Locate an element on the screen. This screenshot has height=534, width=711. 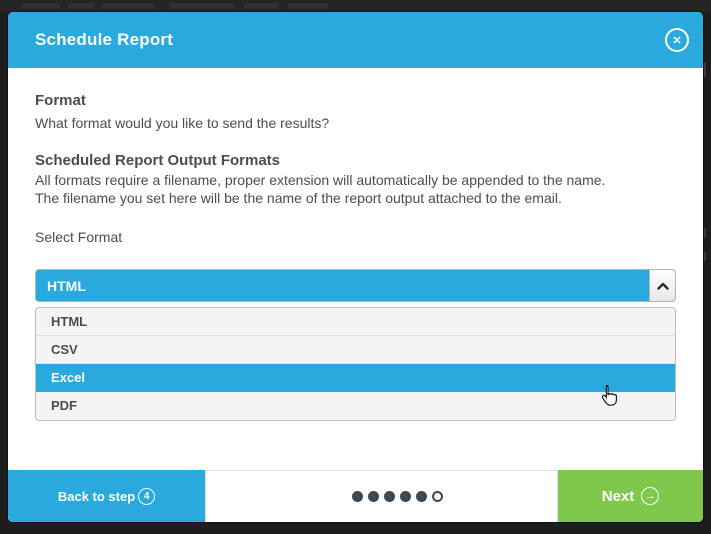
next-button-label: Next is located at coordinates (618, 496).